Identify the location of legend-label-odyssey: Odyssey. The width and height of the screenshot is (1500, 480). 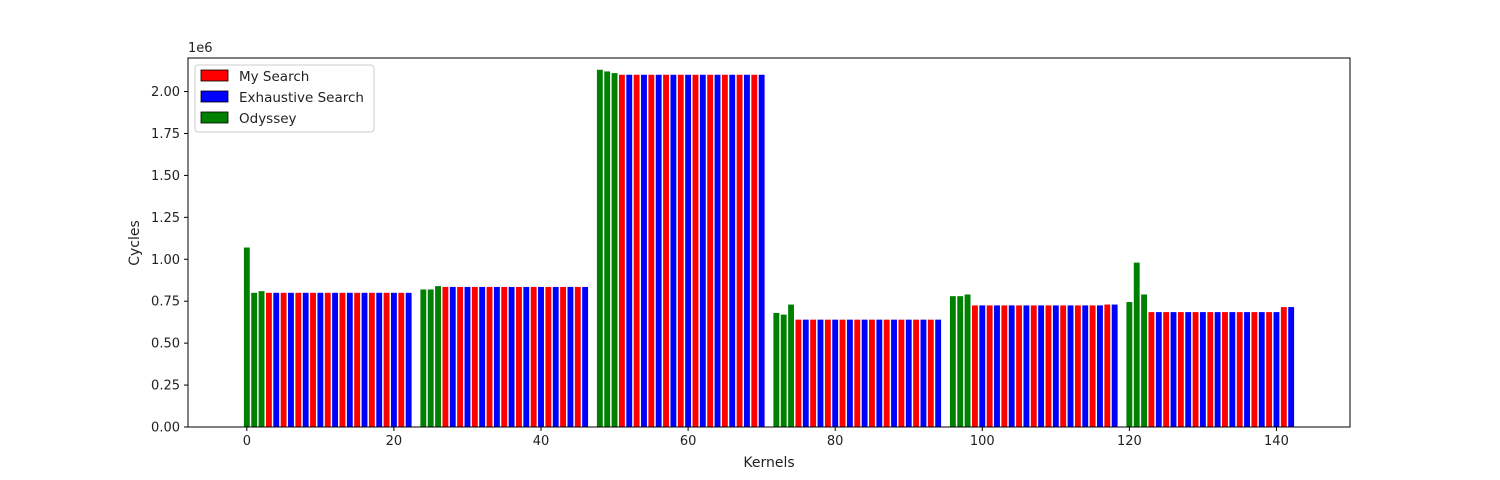
(268, 119).